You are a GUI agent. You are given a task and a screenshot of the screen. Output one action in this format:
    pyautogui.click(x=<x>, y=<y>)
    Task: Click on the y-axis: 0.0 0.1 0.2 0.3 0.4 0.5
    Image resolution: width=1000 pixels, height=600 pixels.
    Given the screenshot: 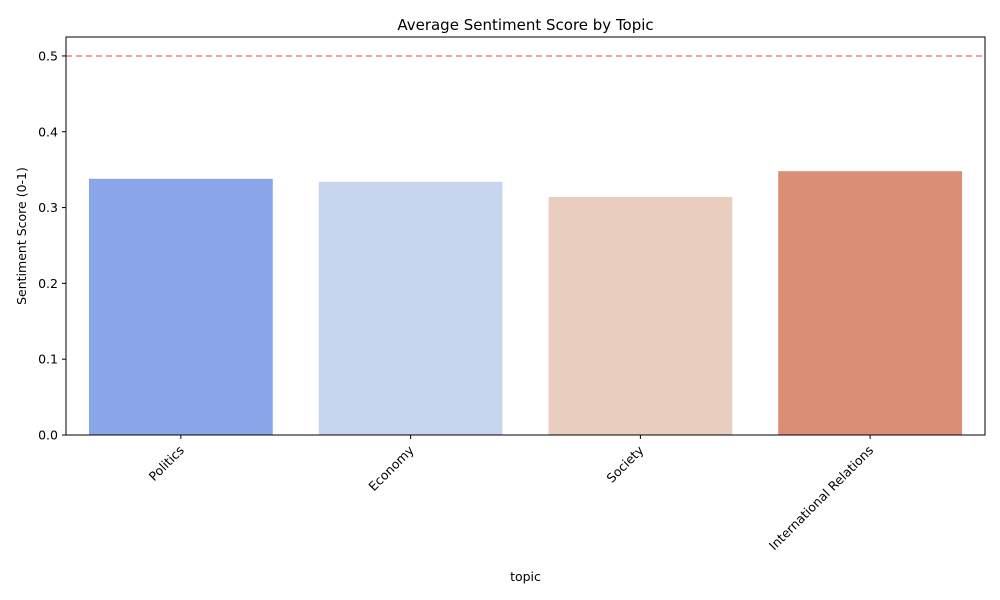 What is the action you would take?
    pyautogui.click(x=52, y=245)
    